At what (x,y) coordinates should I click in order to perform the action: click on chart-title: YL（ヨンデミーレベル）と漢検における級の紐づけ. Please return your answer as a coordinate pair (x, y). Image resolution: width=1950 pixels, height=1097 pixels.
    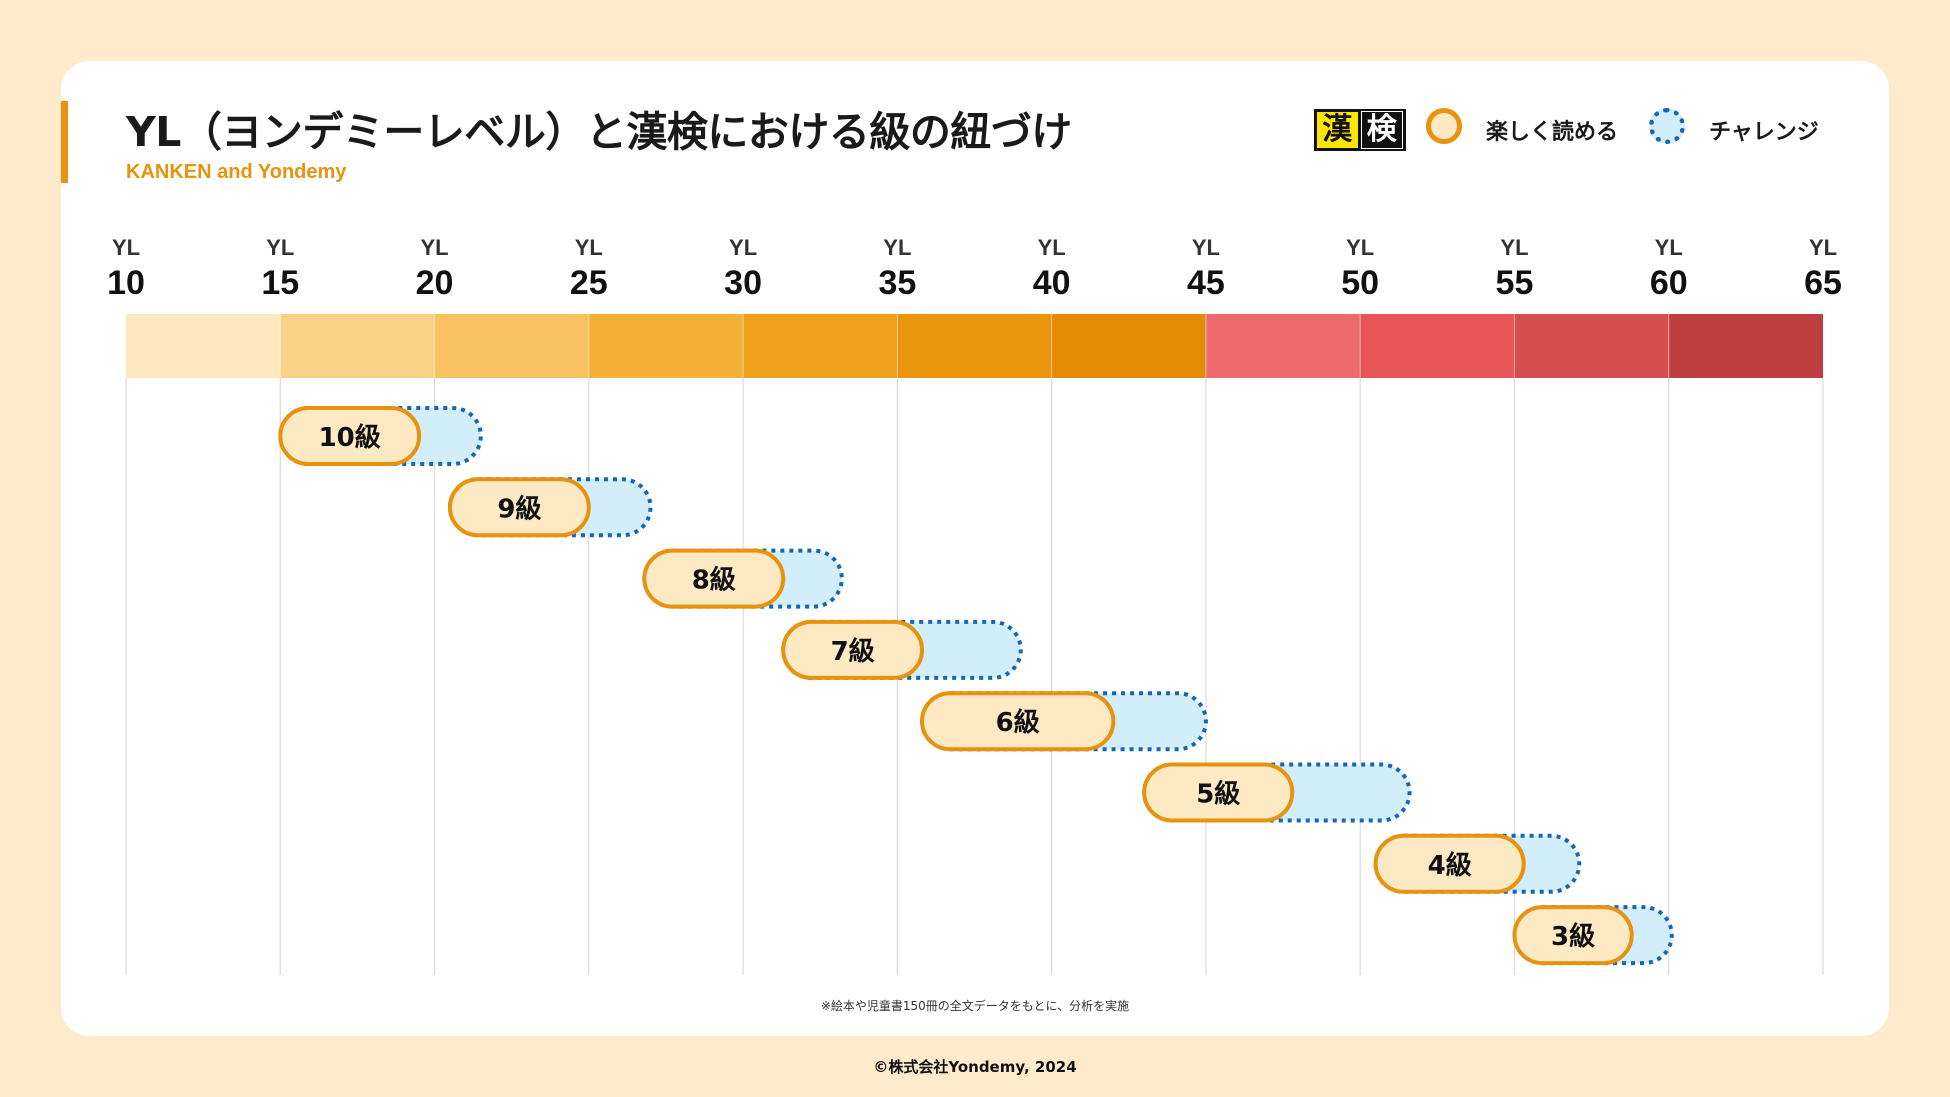
    Looking at the image, I should click on (599, 132).